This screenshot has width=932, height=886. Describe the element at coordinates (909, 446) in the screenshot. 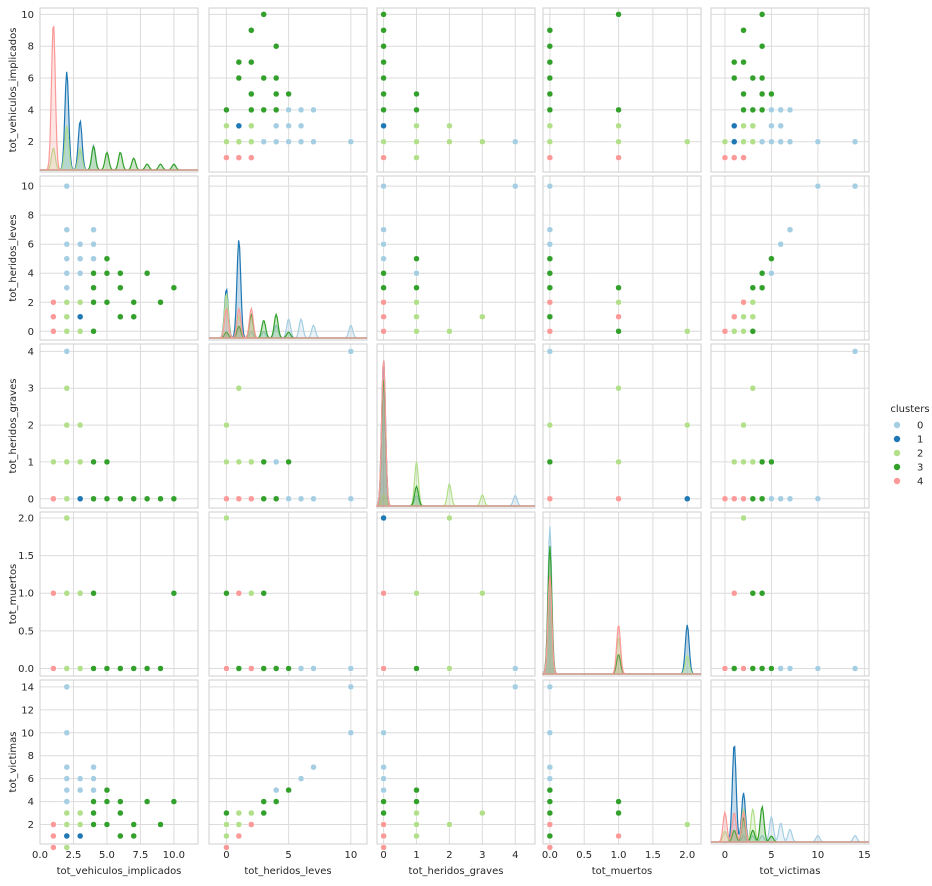

I see `legend: clusters 0 1 2 3 4` at that location.